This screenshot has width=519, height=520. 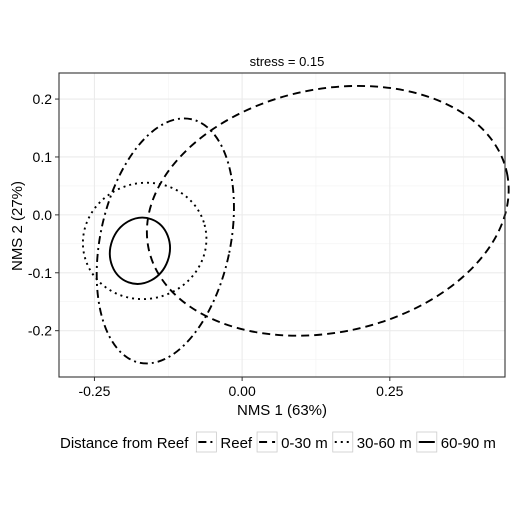 I want to click on ellipse-30-60-m, so click(x=144, y=241).